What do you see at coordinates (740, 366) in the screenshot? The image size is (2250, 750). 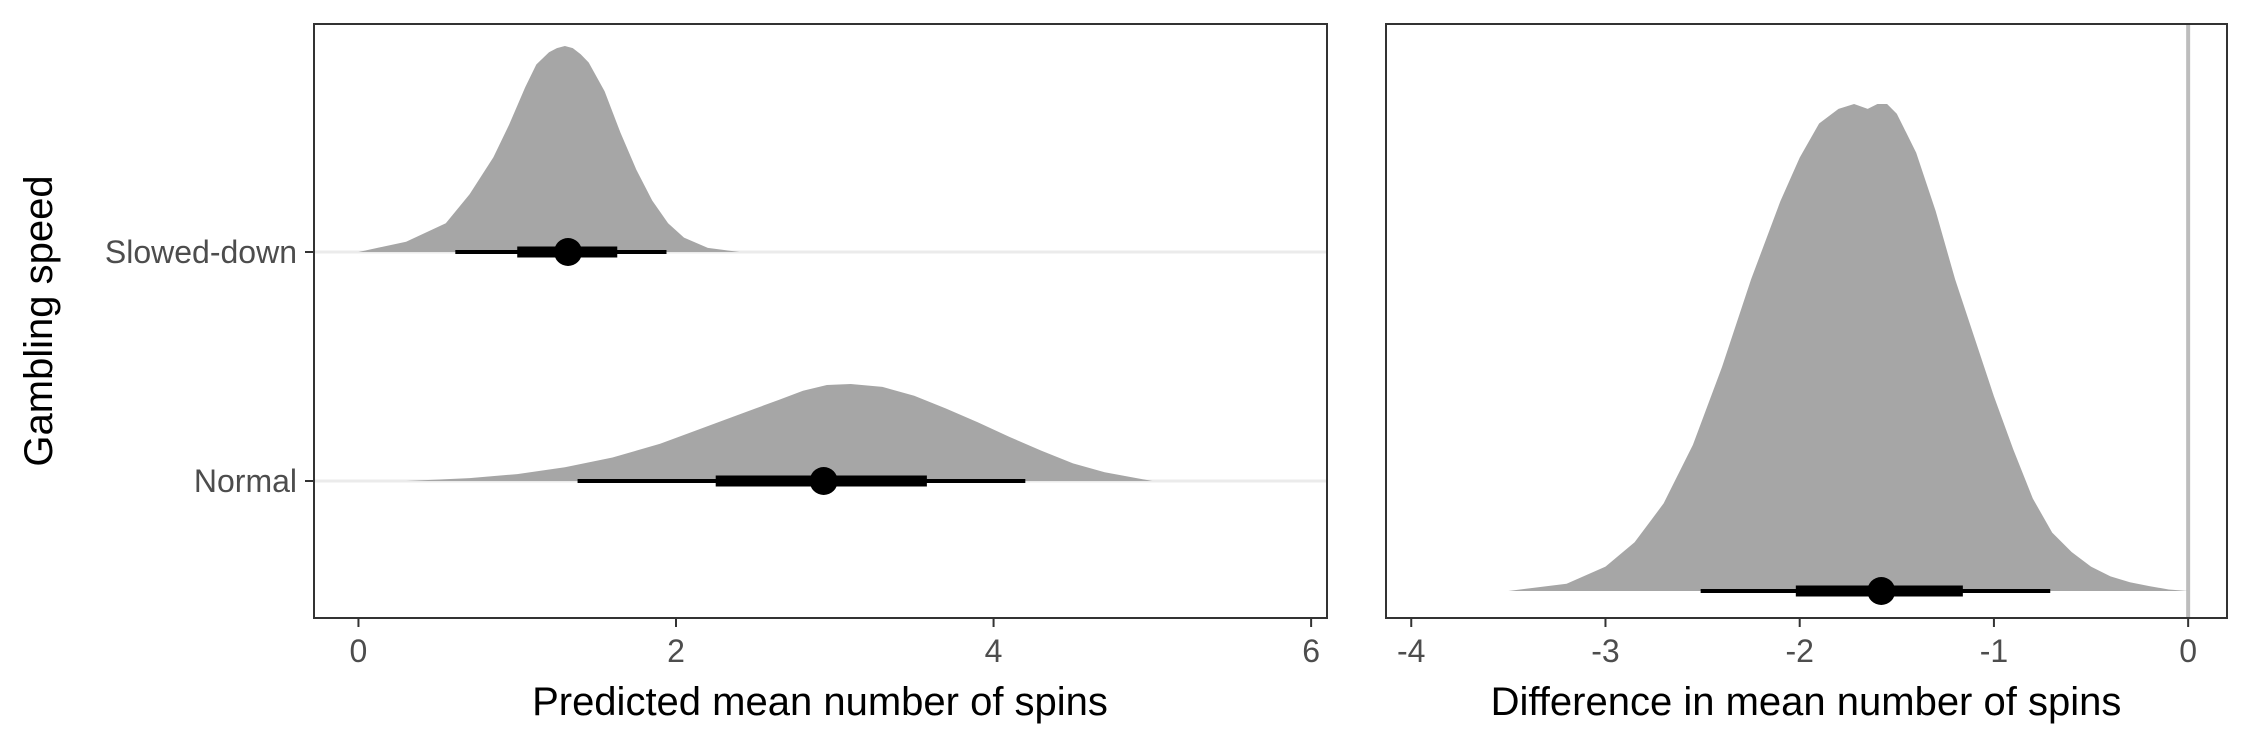 I see `left-intervals` at bounding box center [740, 366].